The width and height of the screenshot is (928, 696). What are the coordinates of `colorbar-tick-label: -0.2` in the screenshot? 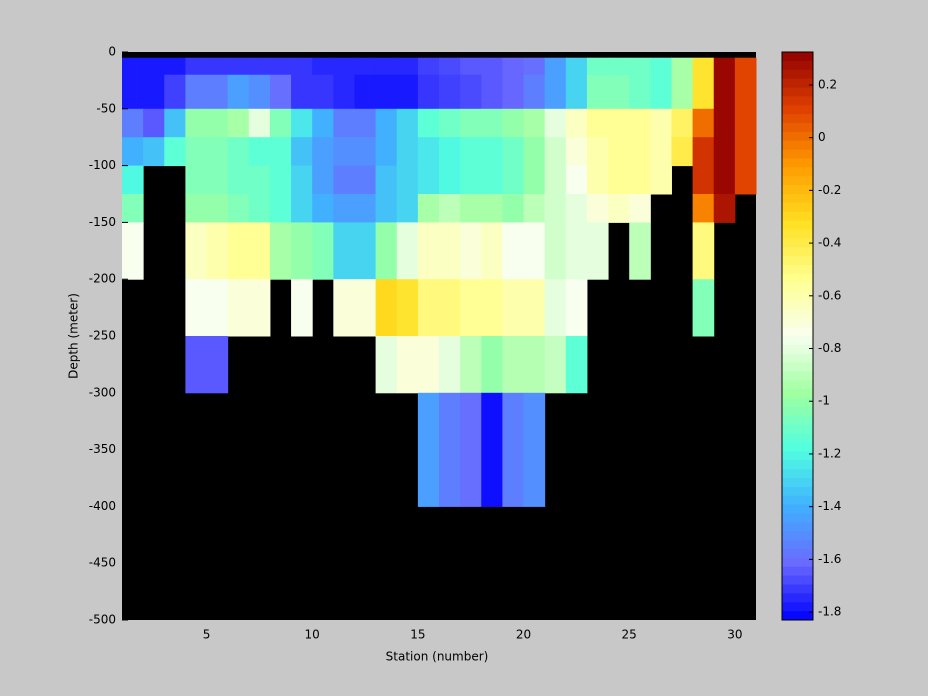 It's located at (829, 190).